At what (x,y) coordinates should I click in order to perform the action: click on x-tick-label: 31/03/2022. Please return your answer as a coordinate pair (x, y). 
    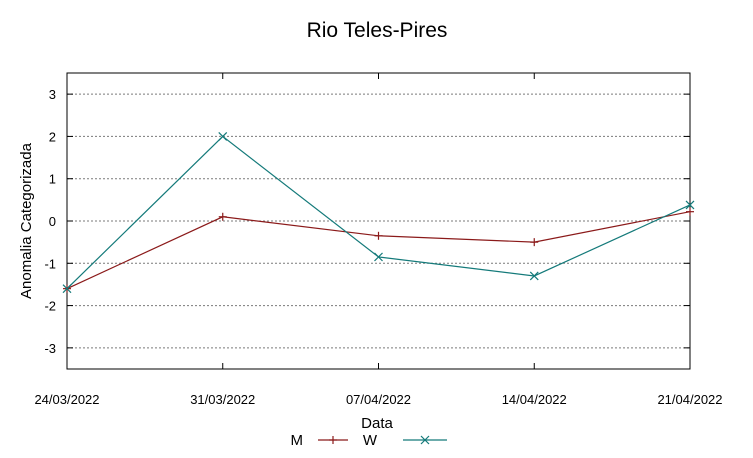
    Looking at the image, I should click on (222, 399).